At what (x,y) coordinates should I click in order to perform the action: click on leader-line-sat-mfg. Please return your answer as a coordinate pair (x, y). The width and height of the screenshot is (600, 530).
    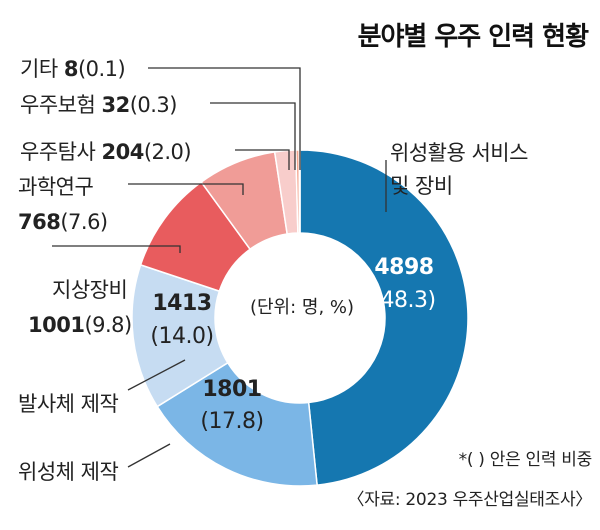
    Looking at the image, I should click on (149, 455).